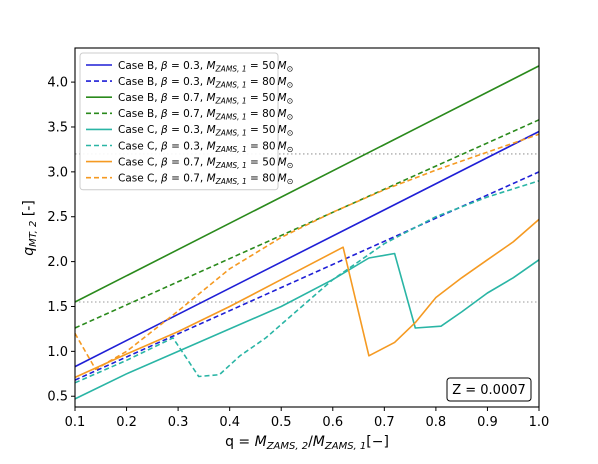 The height and width of the screenshot is (464, 598). Describe the element at coordinates (57, 352) in the screenshot. I see `y-tick-label: 1.0` at that location.